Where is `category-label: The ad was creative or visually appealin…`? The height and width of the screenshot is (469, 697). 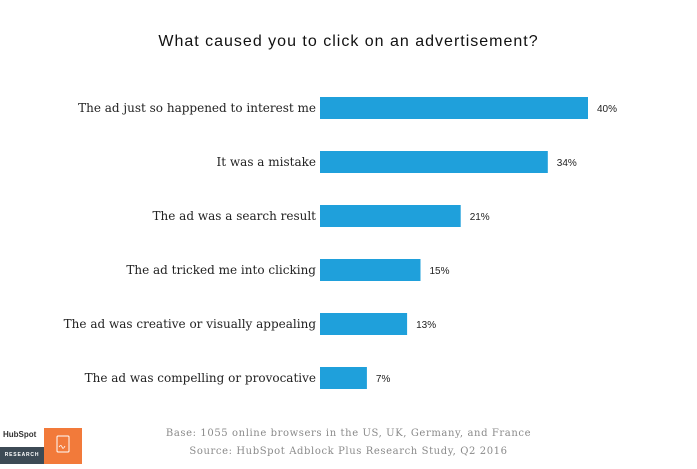
category-label: The ad was creative or visually appealin… is located at coordinates (190, 324).